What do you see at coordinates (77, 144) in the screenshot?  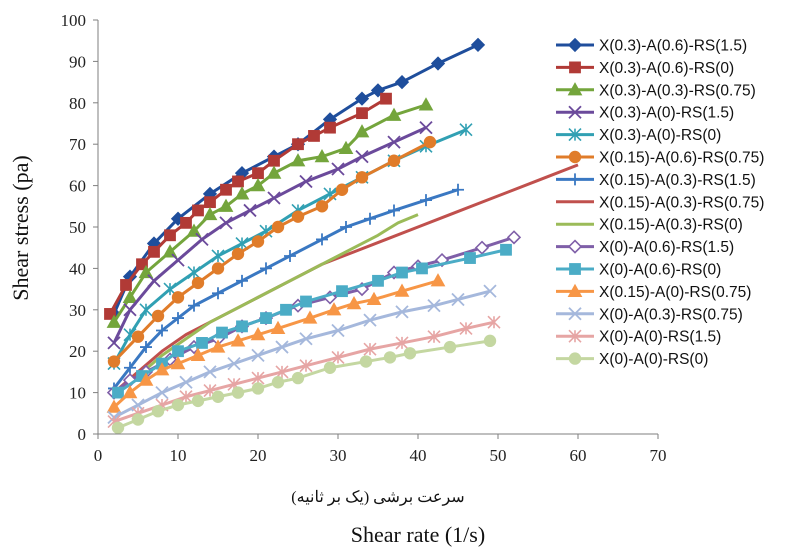 I see `y-tick-label: 70` at bounding box center [77, 144].